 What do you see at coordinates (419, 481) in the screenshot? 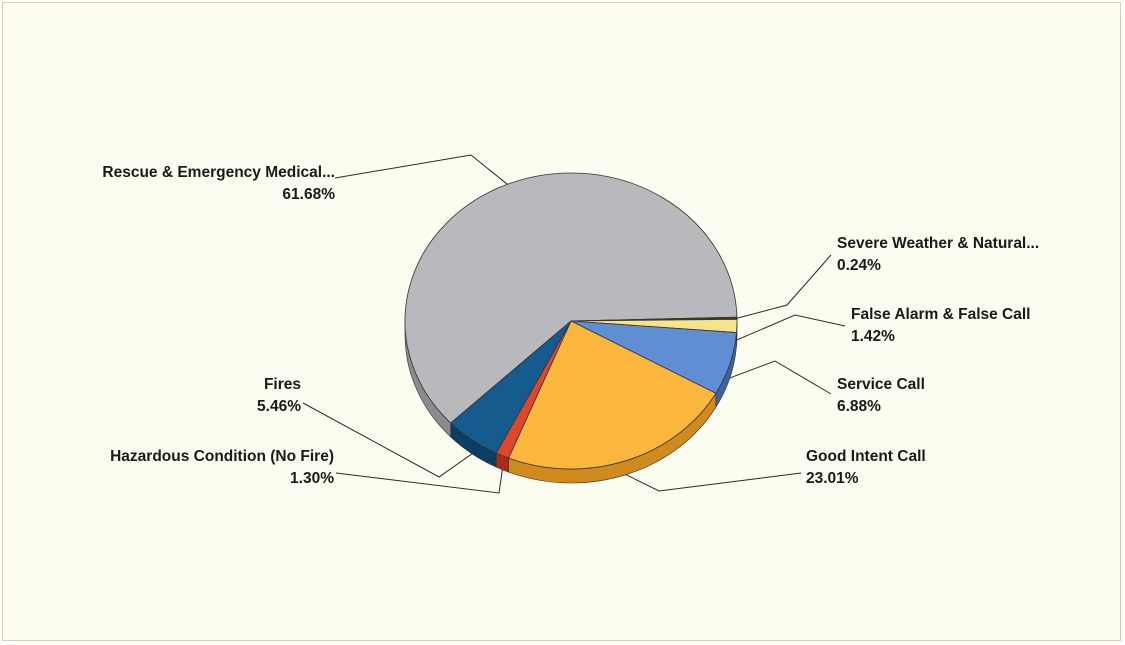
I see `leader-line-hazardous-condition-no-fire` at bounding box center [419, 481].